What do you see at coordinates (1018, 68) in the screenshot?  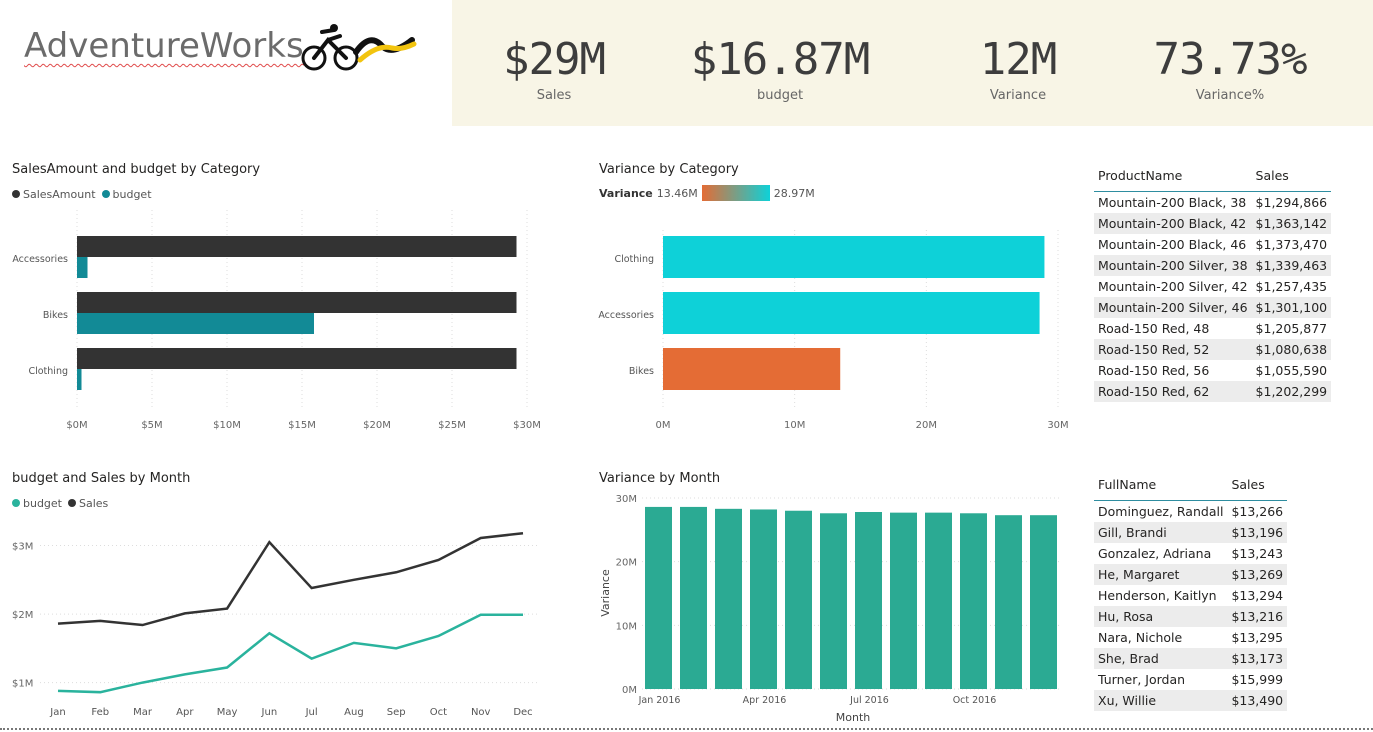 I see `kpi-card-variance: 12M Variance` at bounding box center [1018, 68].